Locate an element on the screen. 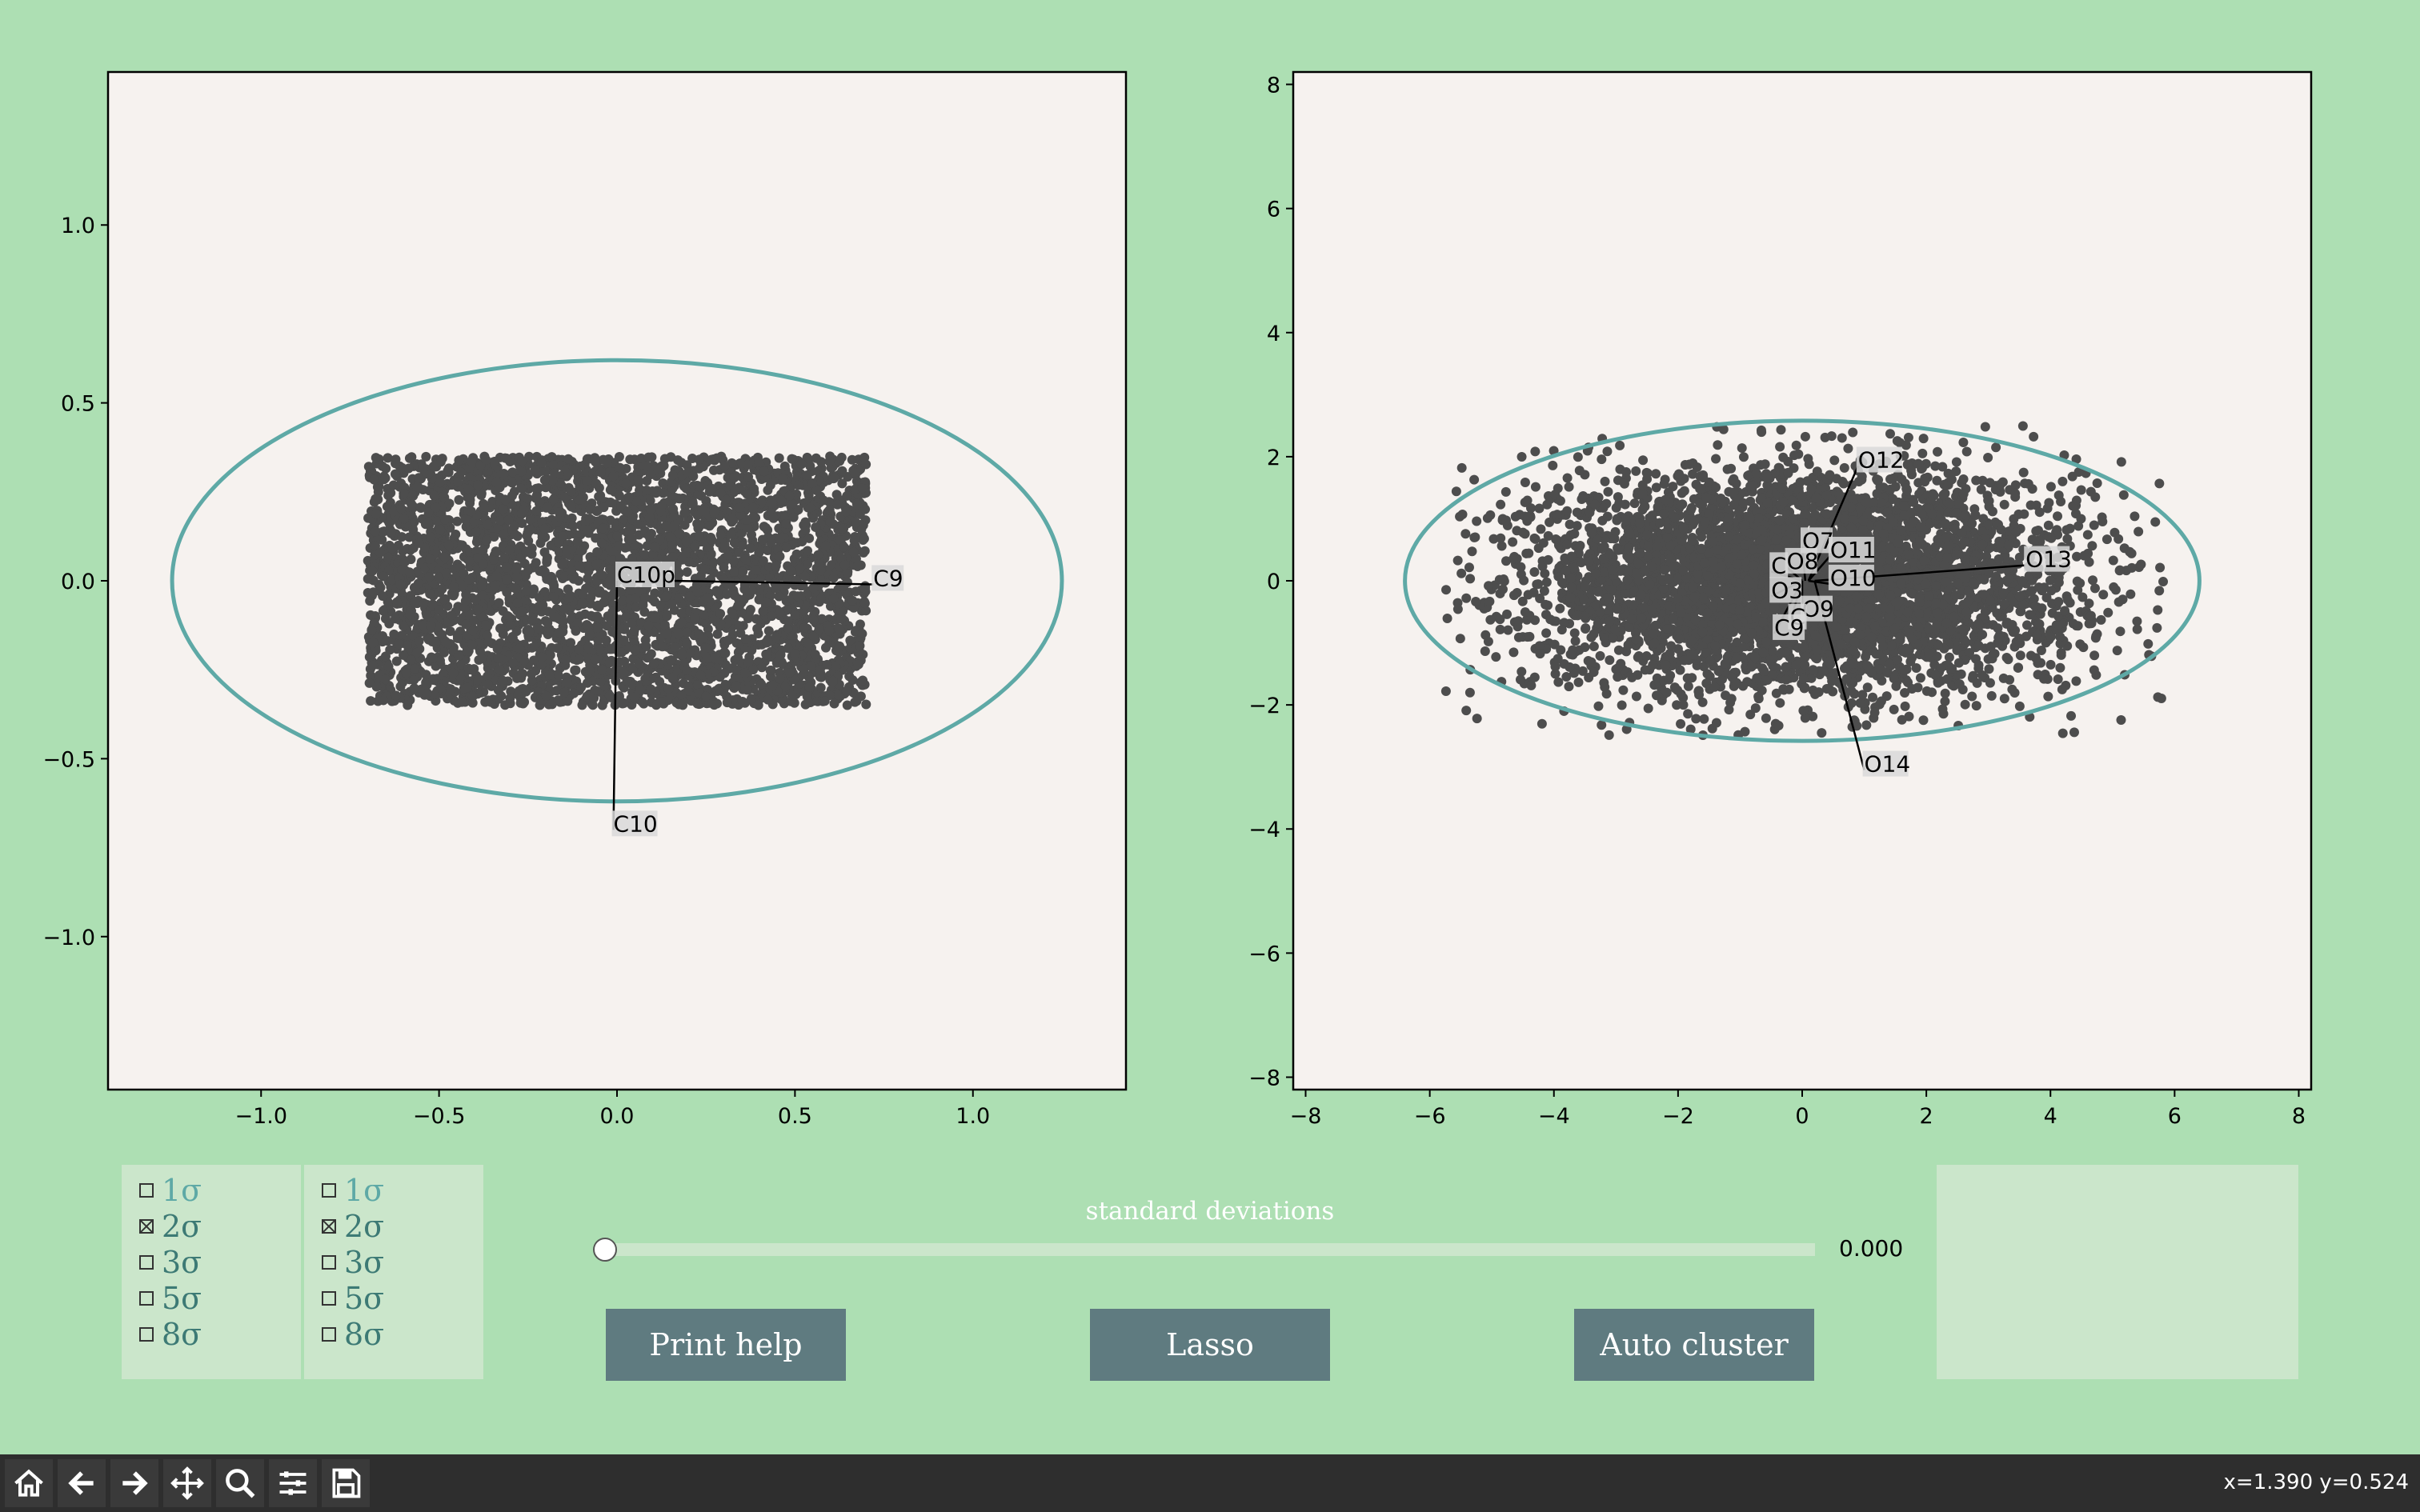  y-tick-label: 0.0 is located at coordinates (78, 582).